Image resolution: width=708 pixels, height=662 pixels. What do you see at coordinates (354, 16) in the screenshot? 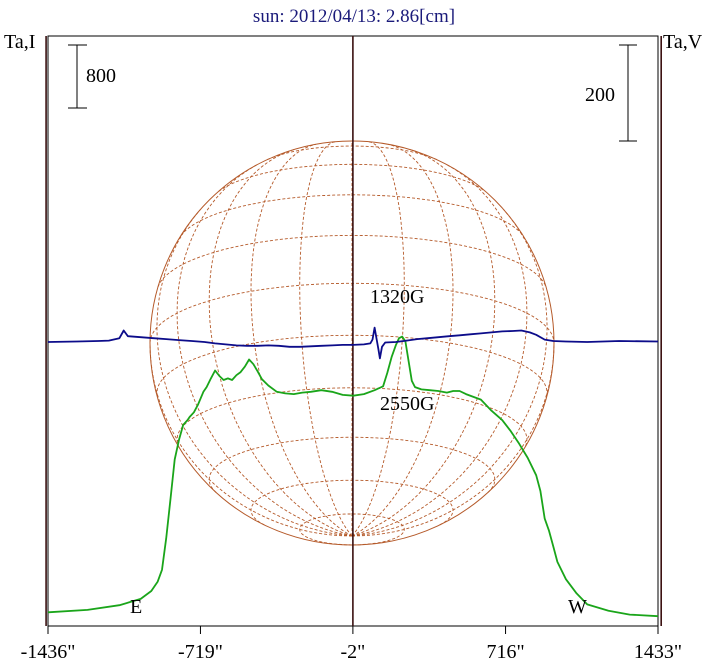
I see `chart-title: sun: 2012/04/13: 2.86[cm]` at bounding box center [354, 16].